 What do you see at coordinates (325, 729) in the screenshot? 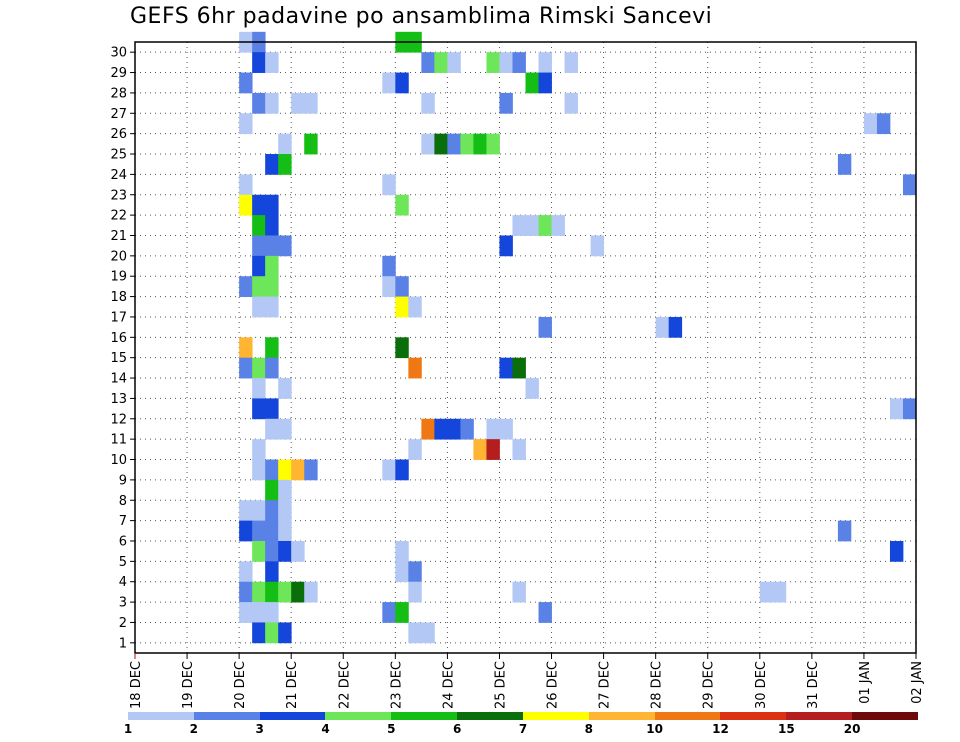
I see `legend-label: 4` at bounding box center [325, 729].